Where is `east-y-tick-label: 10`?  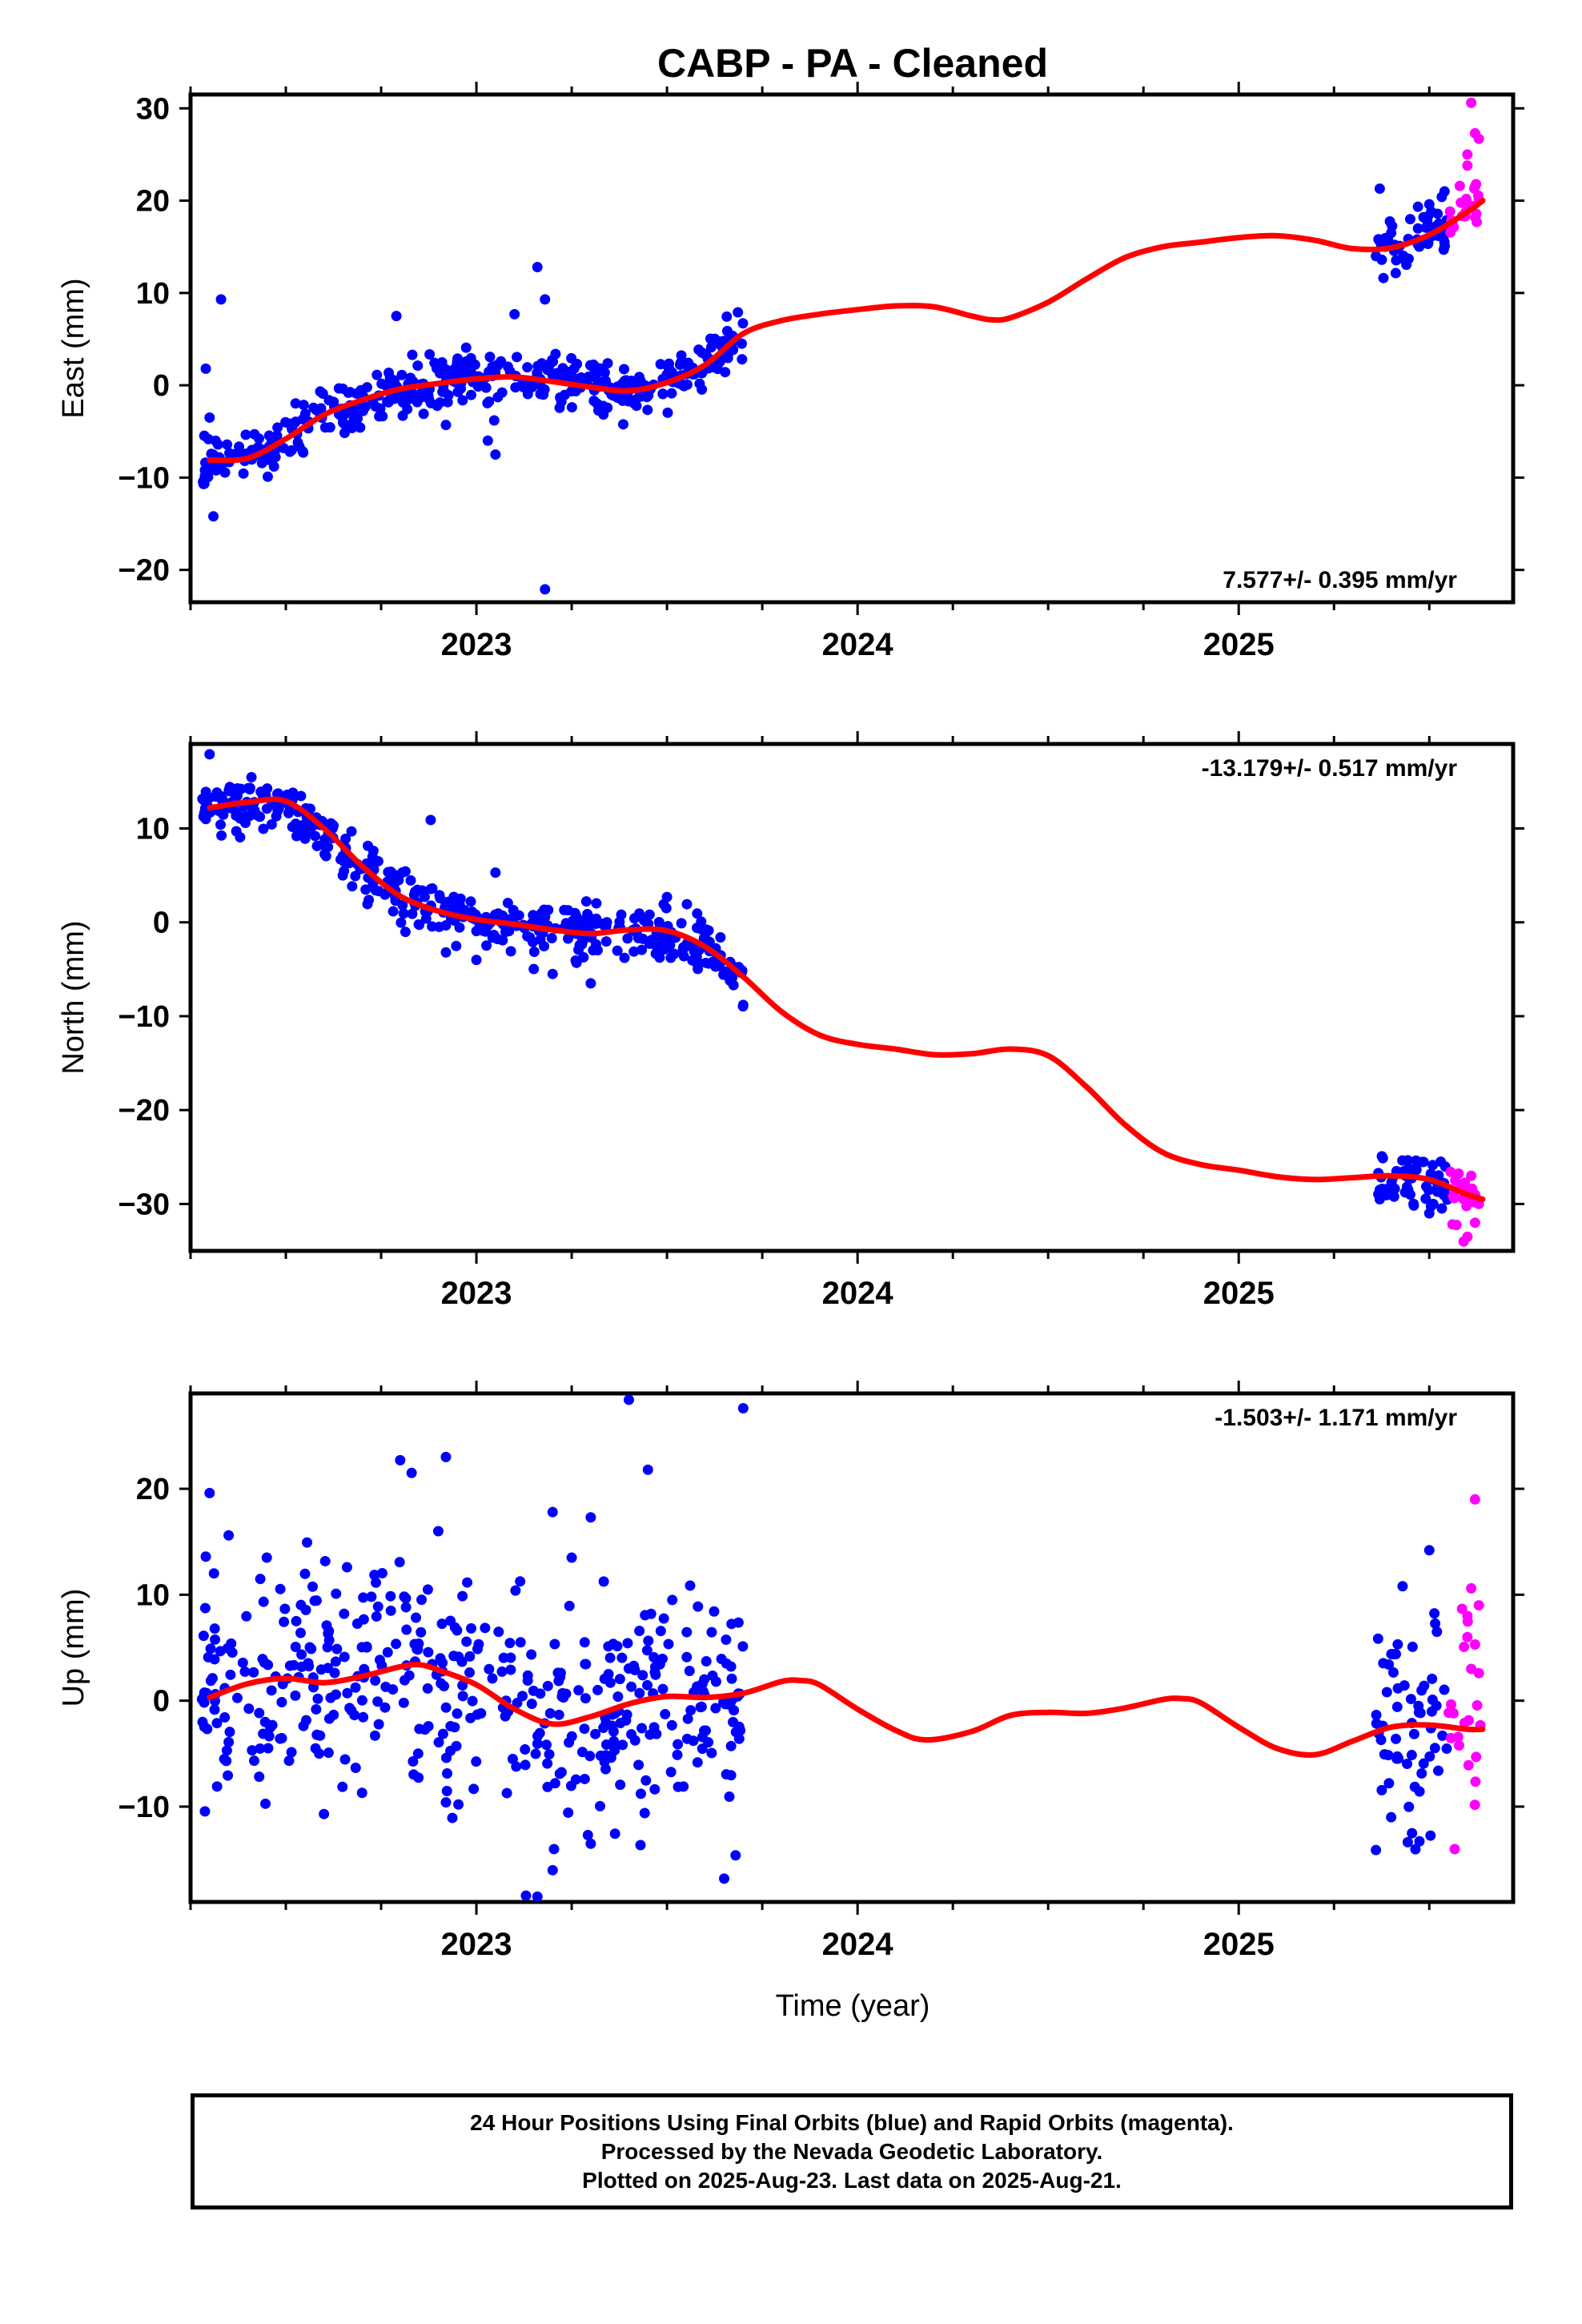 east-y-tick-label: 10 is located at coordinates (153, 294).